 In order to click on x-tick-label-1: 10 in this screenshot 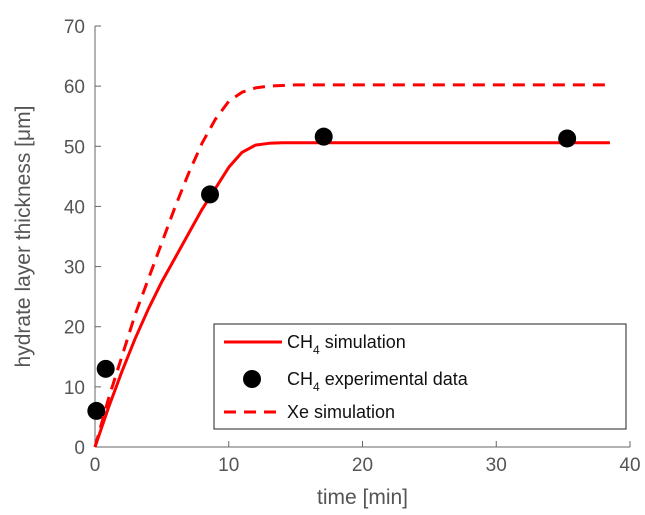, I will do `click(228, 465)`.